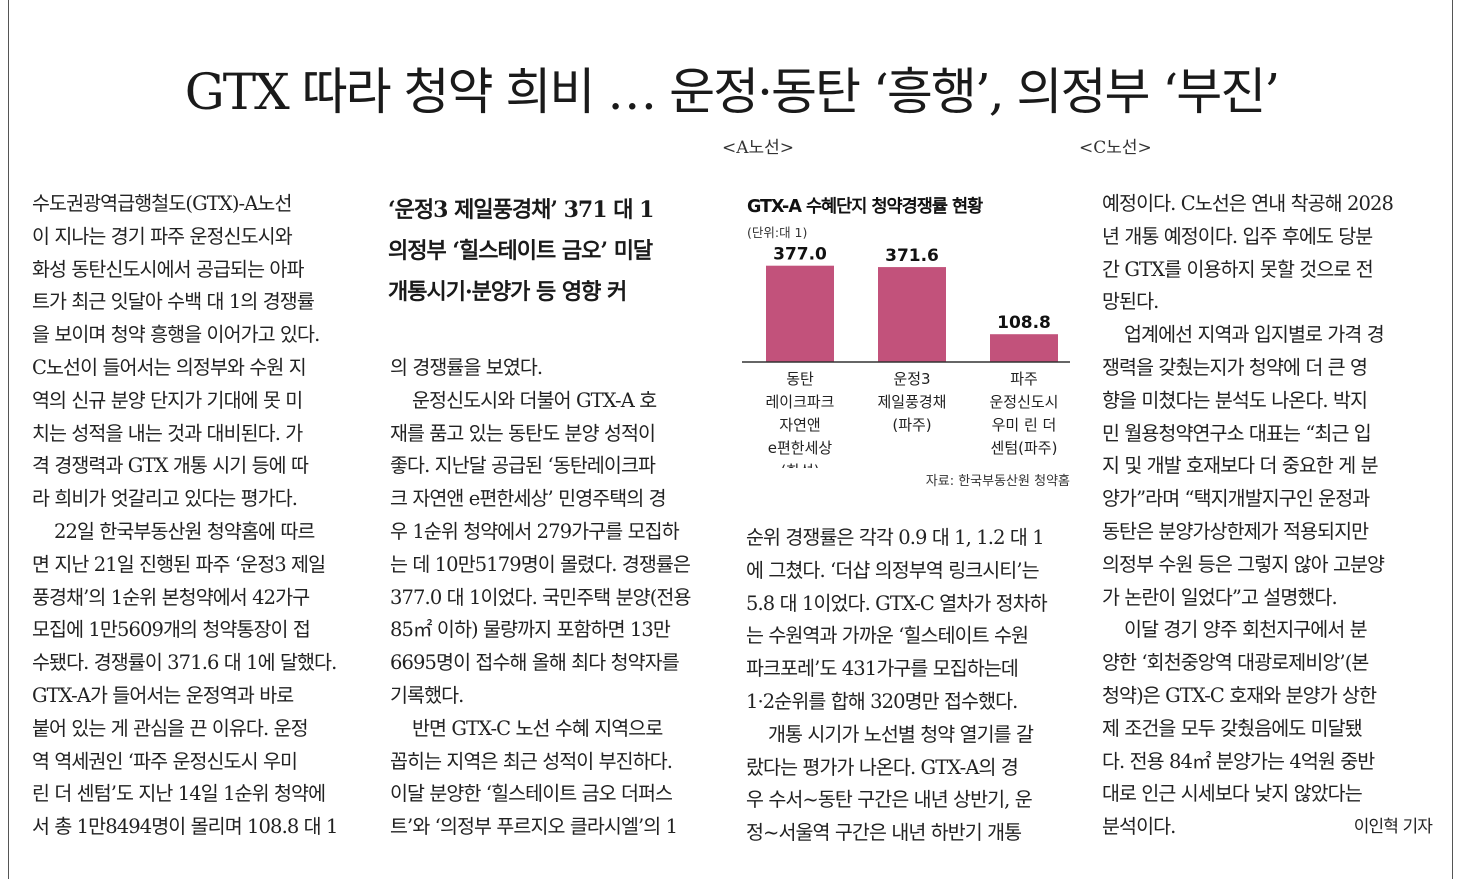 The height and width of the screenshot is (879, 1463). What do you see at coordinates (1235, 663) in the screenshot?
I see `text-line: 양한 ‘회천중앙역 대광로제비앙’(본` at bounding box center [1235, 663].